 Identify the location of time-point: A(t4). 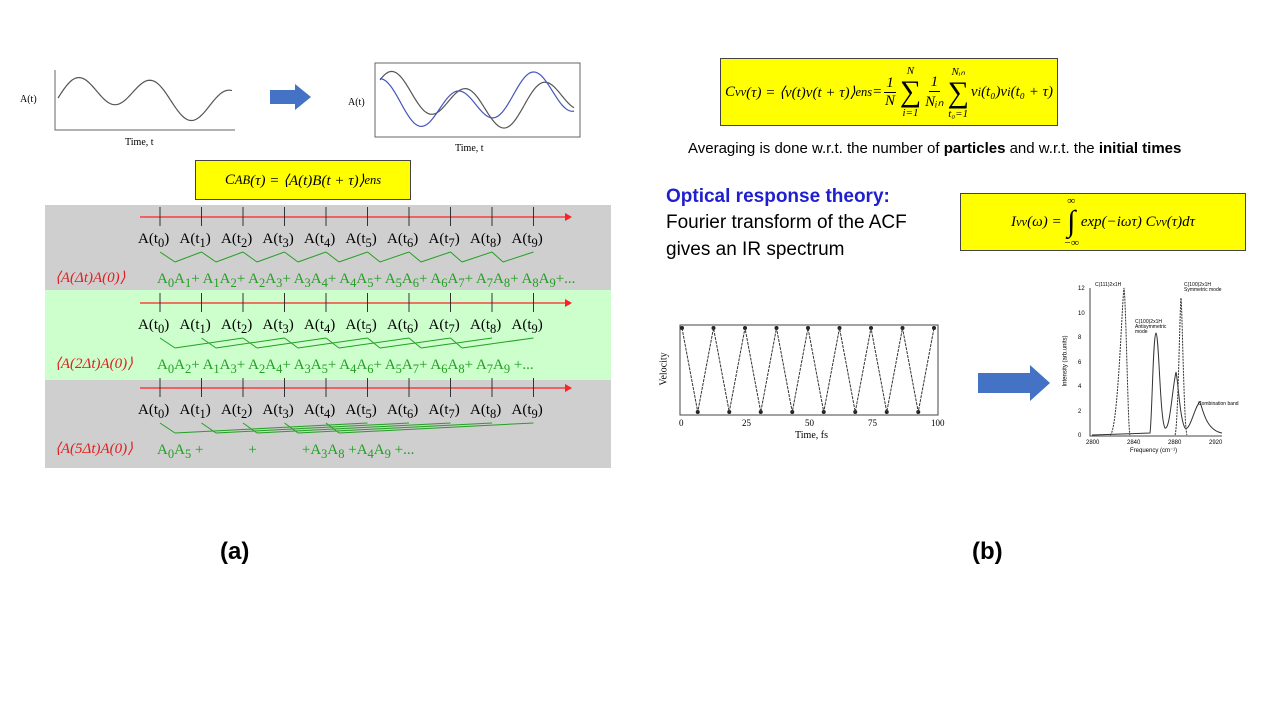
(319, 327).